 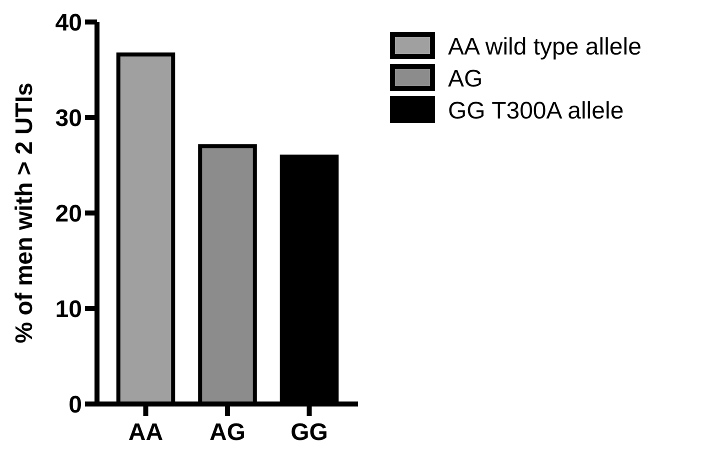 What do you see at coordinates (309, 432) in the screenshot?
I see `x-tick-label: GG` at bounding box center [309, 432].